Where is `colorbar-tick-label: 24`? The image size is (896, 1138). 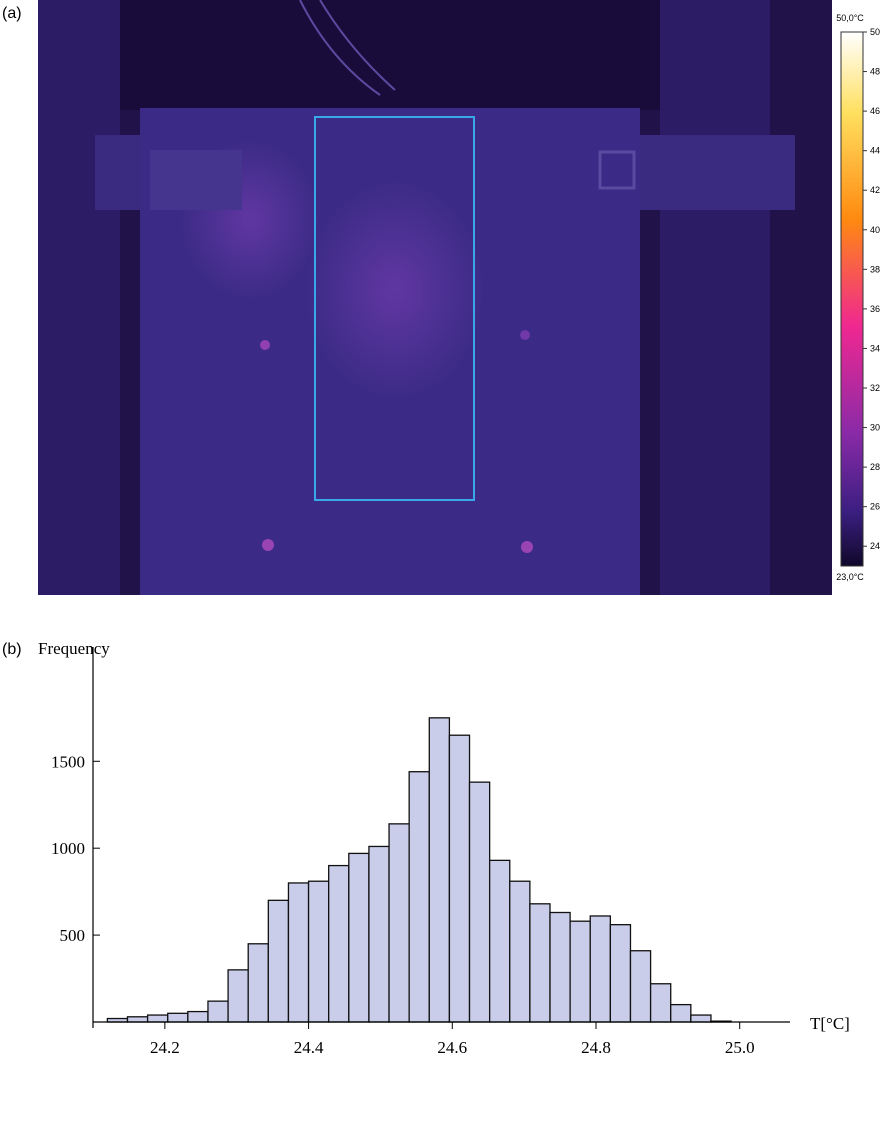
colorbar-tick-label: 24 is located at coordinates (875, 546).